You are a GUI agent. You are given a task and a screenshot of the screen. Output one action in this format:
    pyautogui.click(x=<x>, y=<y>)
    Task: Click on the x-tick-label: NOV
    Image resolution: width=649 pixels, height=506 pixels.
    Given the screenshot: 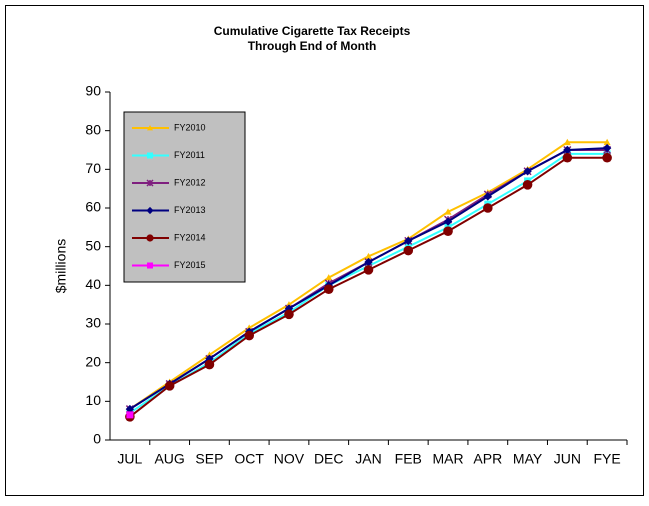 What is the action you would take?
    pyautogui.click(x=289, y=459)
    